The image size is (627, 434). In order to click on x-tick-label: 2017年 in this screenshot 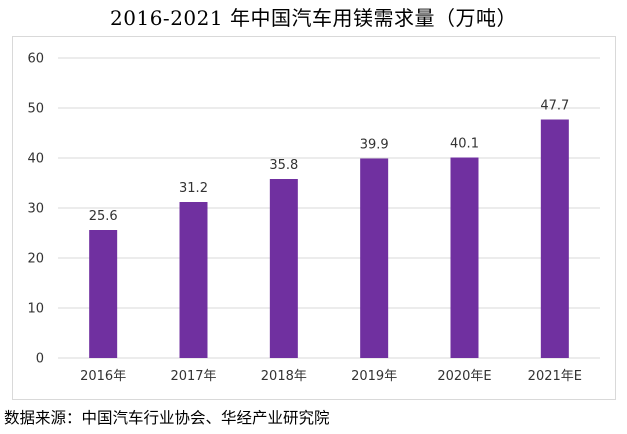, I will do `click(193, 376)`.